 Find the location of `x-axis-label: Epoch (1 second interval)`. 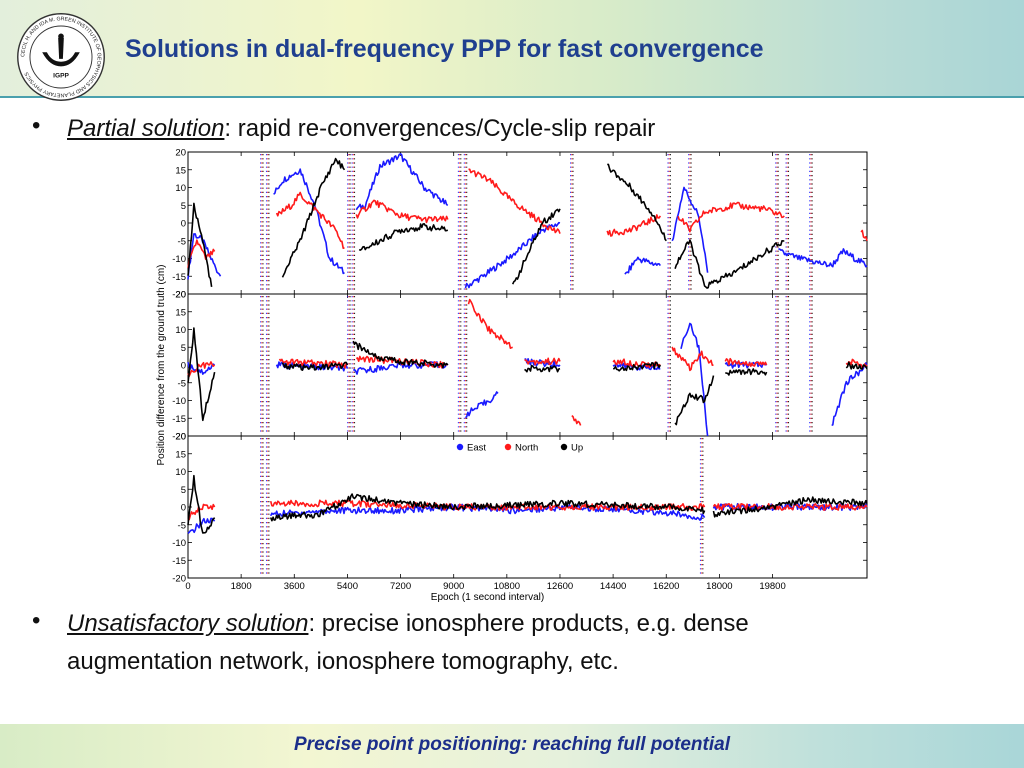

x-axis-label: Epoch (1 second interval) is located at coordinates (487, 597).